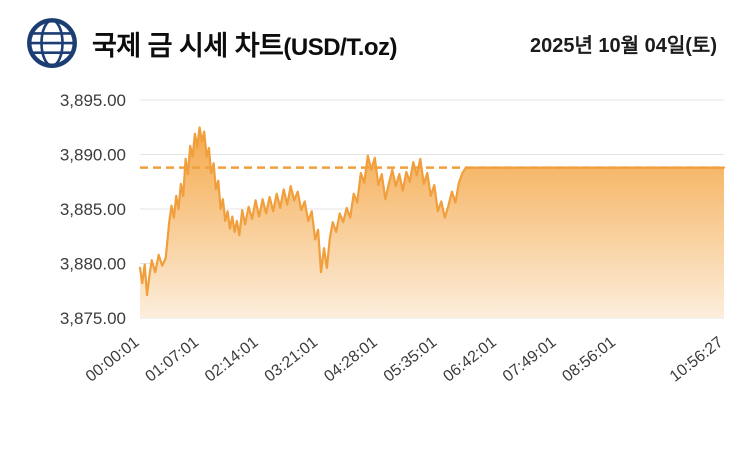 This screenshot has height=452, width=743. I want to click on x-axis-label: 01:07:01, so click(173, 360).